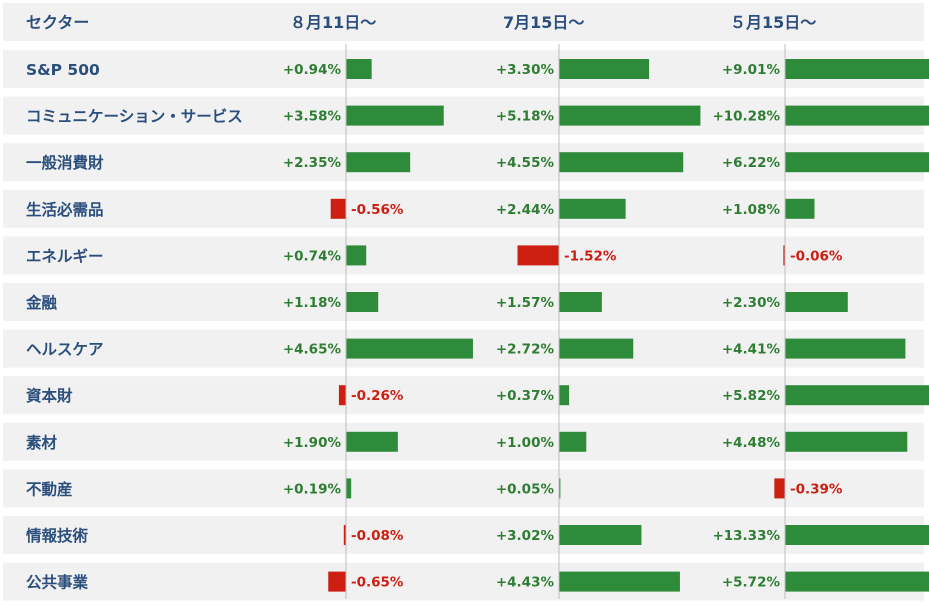  What do you see at coordinates (377, 536) in the screenshot?
I see `data-label: -0.08%` at bounding box center [377, 536].